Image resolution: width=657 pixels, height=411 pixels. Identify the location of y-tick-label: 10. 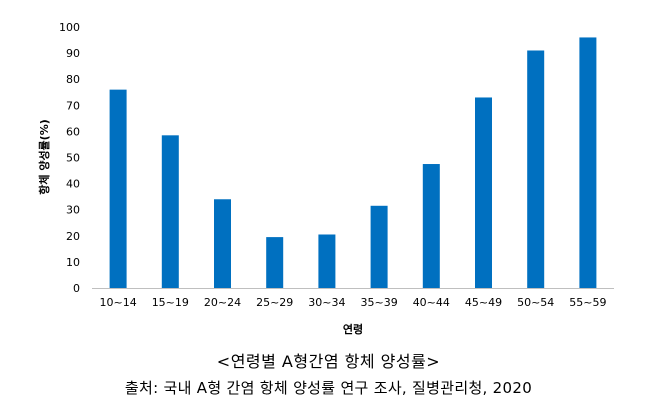
(73, 262).